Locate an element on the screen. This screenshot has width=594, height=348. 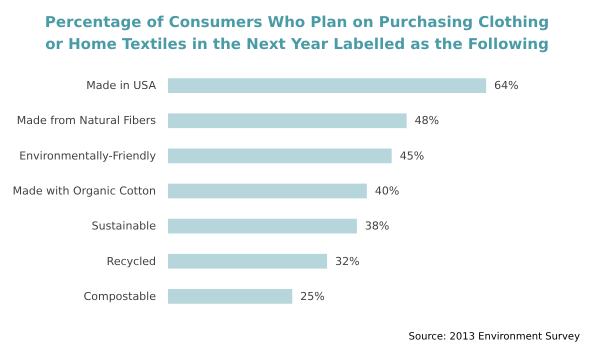
data-label: 38% is located at coordinates (377, 226).